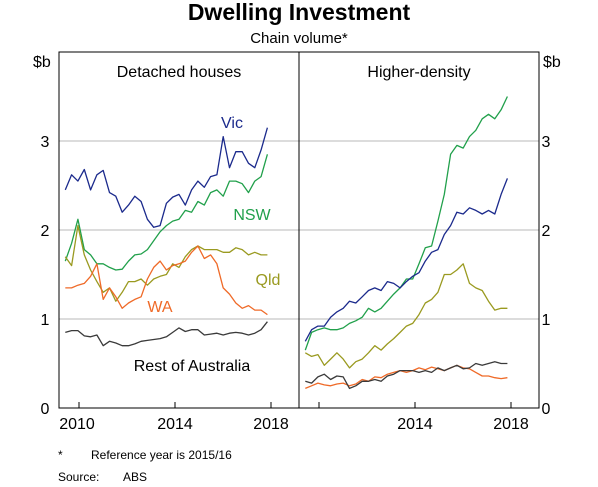  Describe the element at coordinates (166, 334) in the screenshot. I see `line-detached-rest-of-australia` at that location.